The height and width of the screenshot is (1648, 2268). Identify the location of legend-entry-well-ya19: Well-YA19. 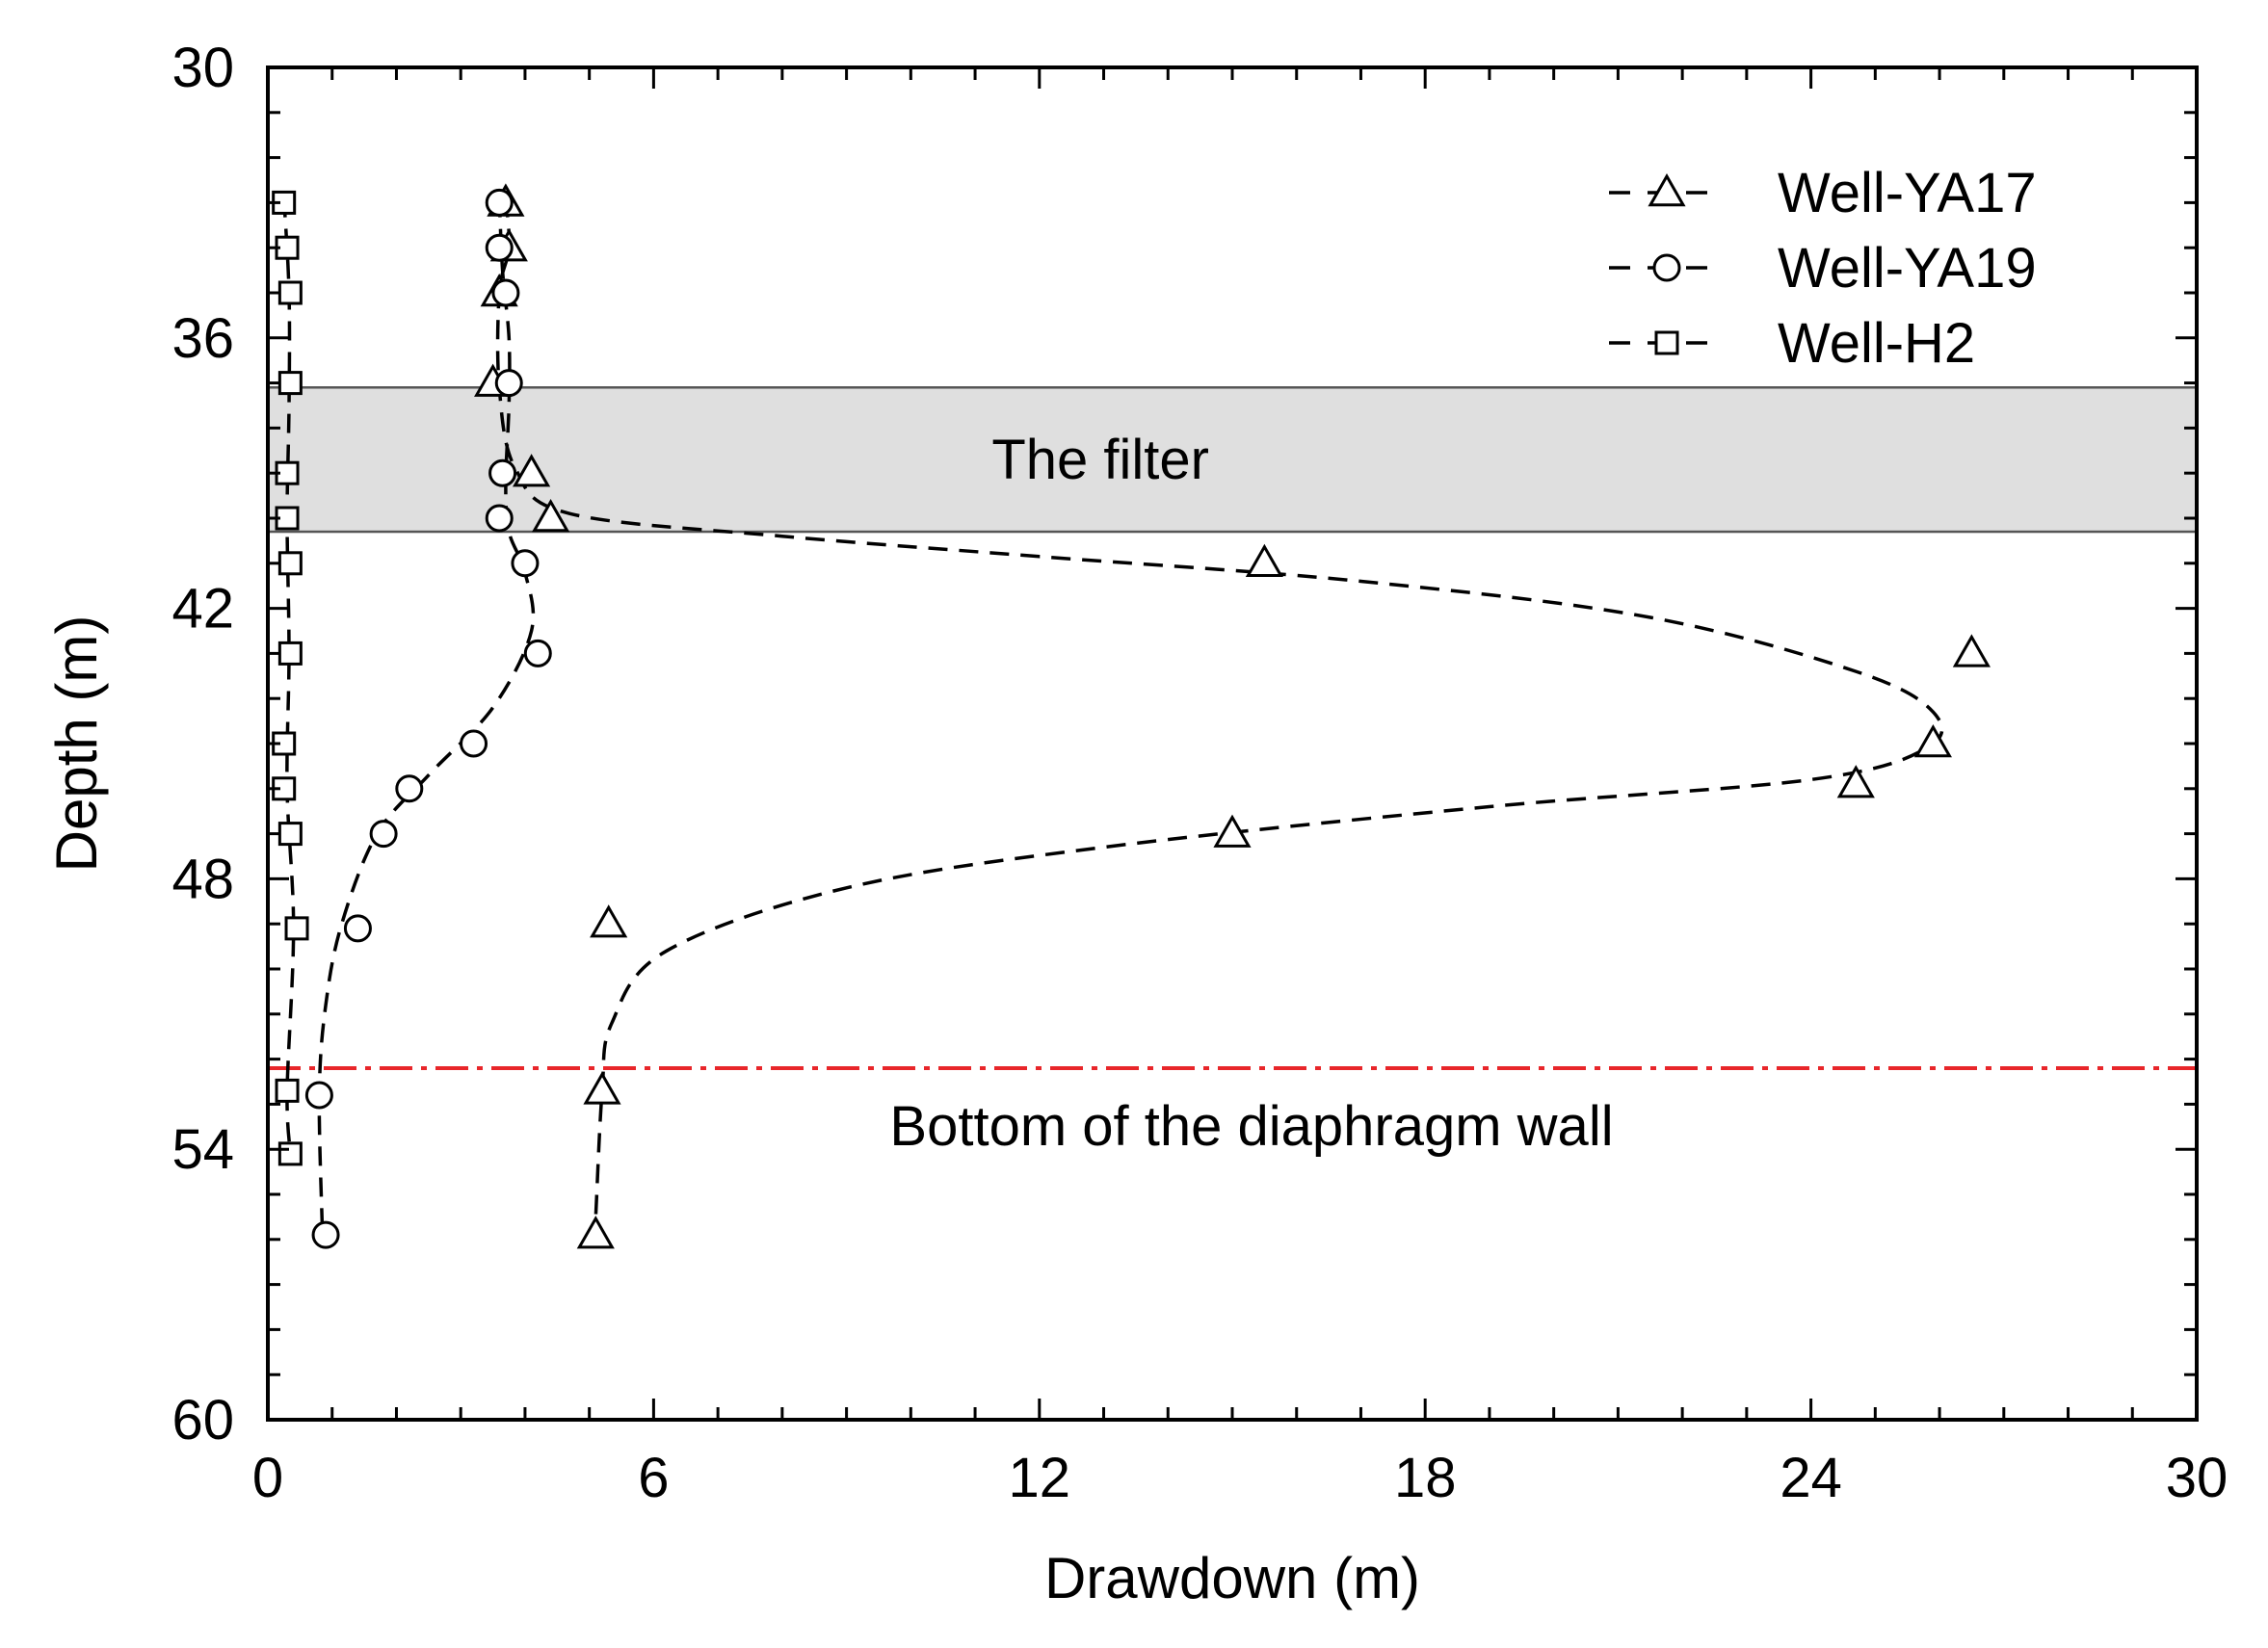
(1823, 268).